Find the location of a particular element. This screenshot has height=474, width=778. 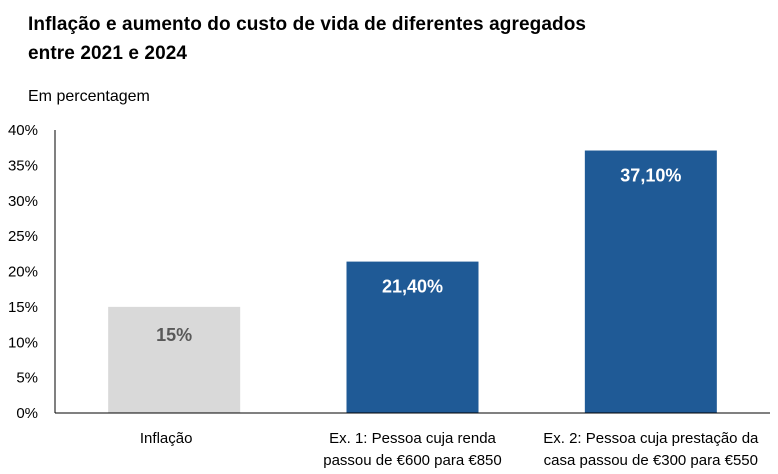

x-category-label: Ex. 1: Pessoa cuja renda is located at coordinates (412, 438).